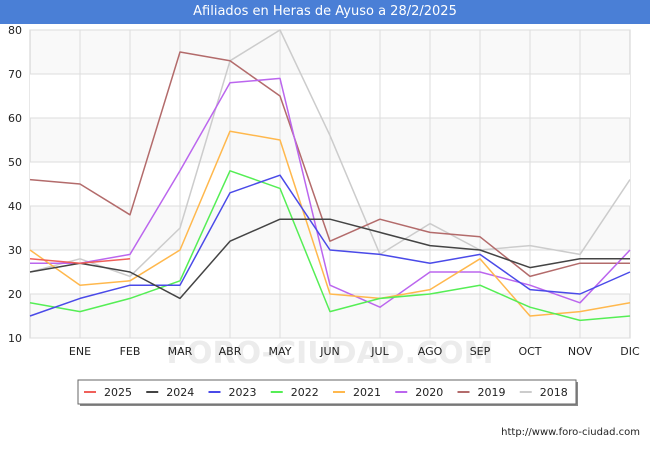 The height and width of the screenshot is (450, 650). What do you see at coordinates (379, 351) in the screenshot?
I see `x-tick-label: JUL` at bounding box center [379, 351].